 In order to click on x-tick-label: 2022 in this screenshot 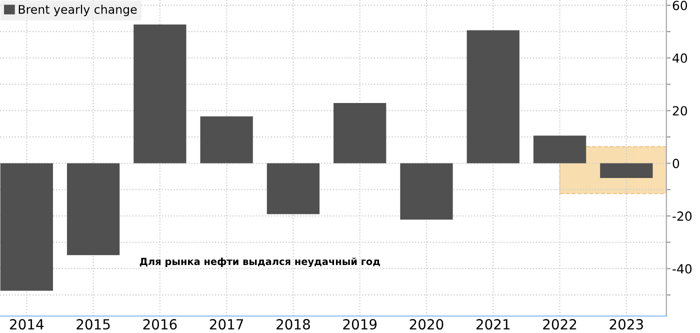, I will do `click(559, 324)`.